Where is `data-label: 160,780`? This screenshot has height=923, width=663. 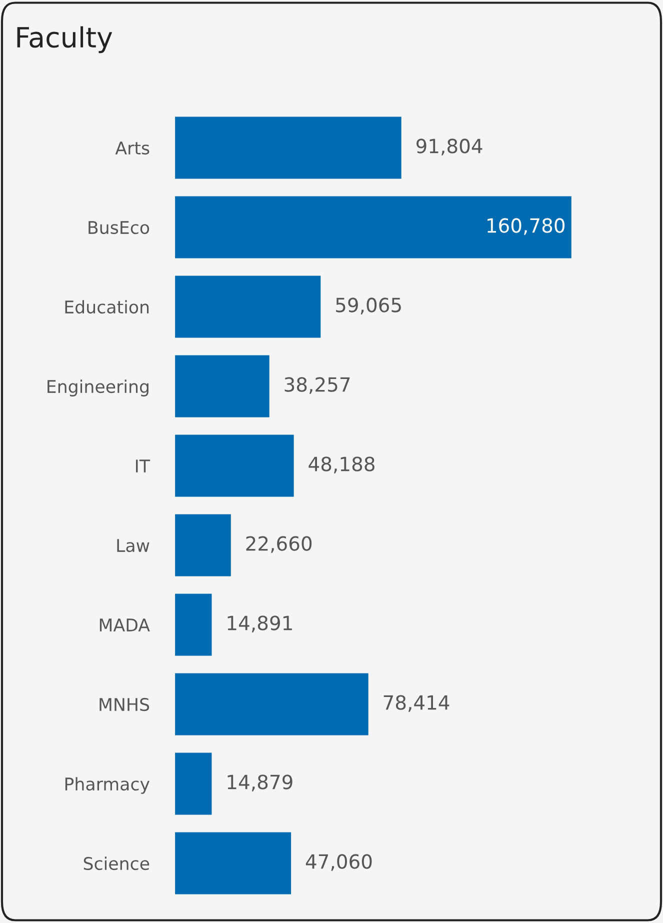
data-label: 160,780 is located at coordinates (526, 226).